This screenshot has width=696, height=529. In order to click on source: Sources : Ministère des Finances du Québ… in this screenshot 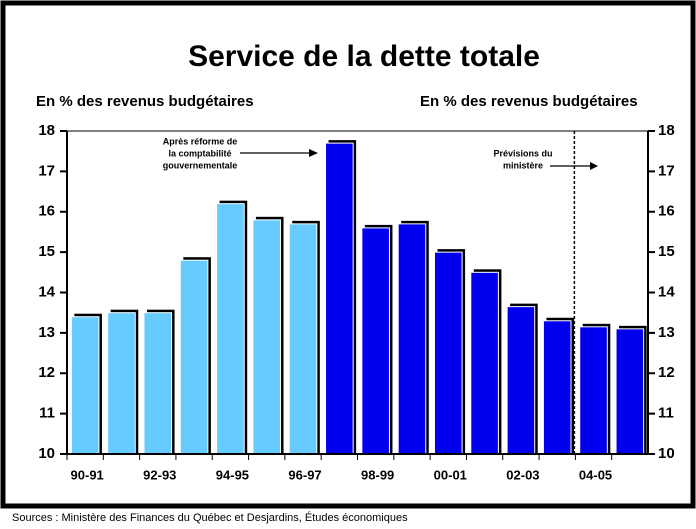, I will do `click(210, 517)`.